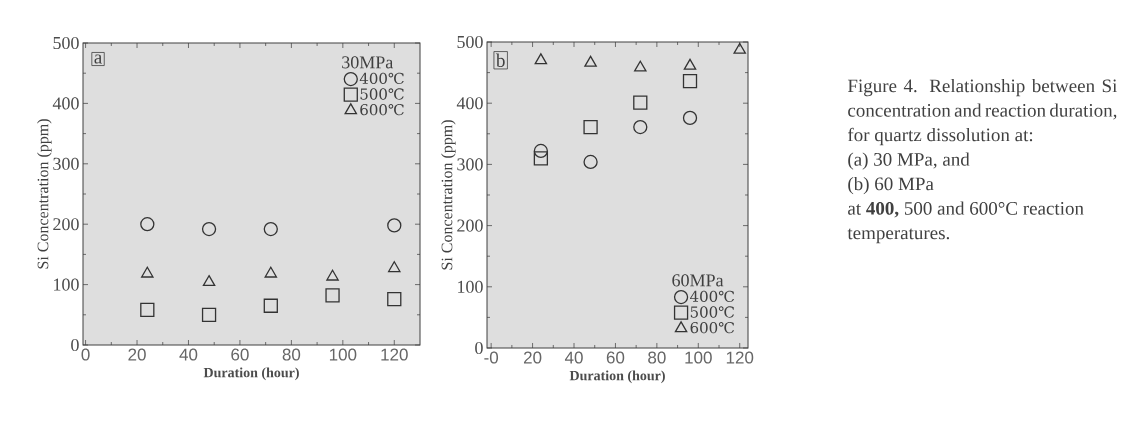  What do you see at coordinates (698, 280) in the screenshot?
I see `legend-title: 60MPa` at bounding box center [698, 280].